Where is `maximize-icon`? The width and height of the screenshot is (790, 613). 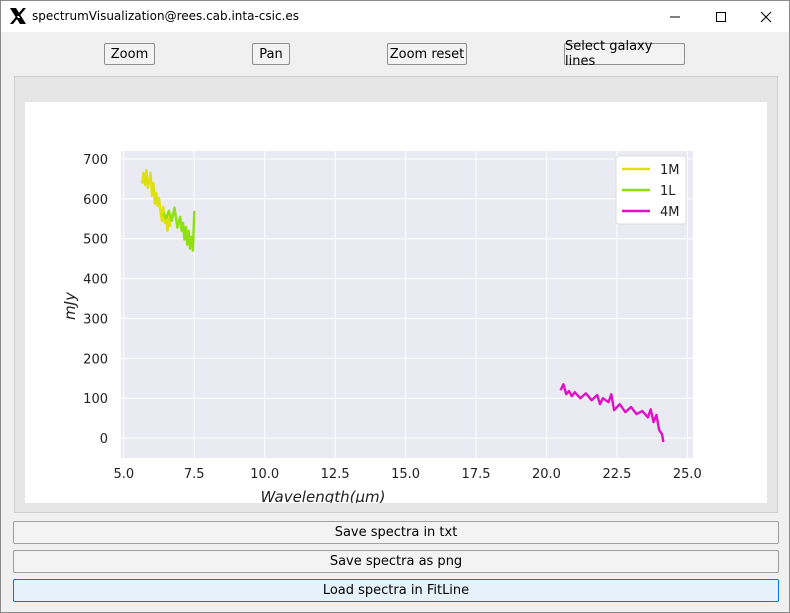 maximize-icon is located at coordinates (721, 16).